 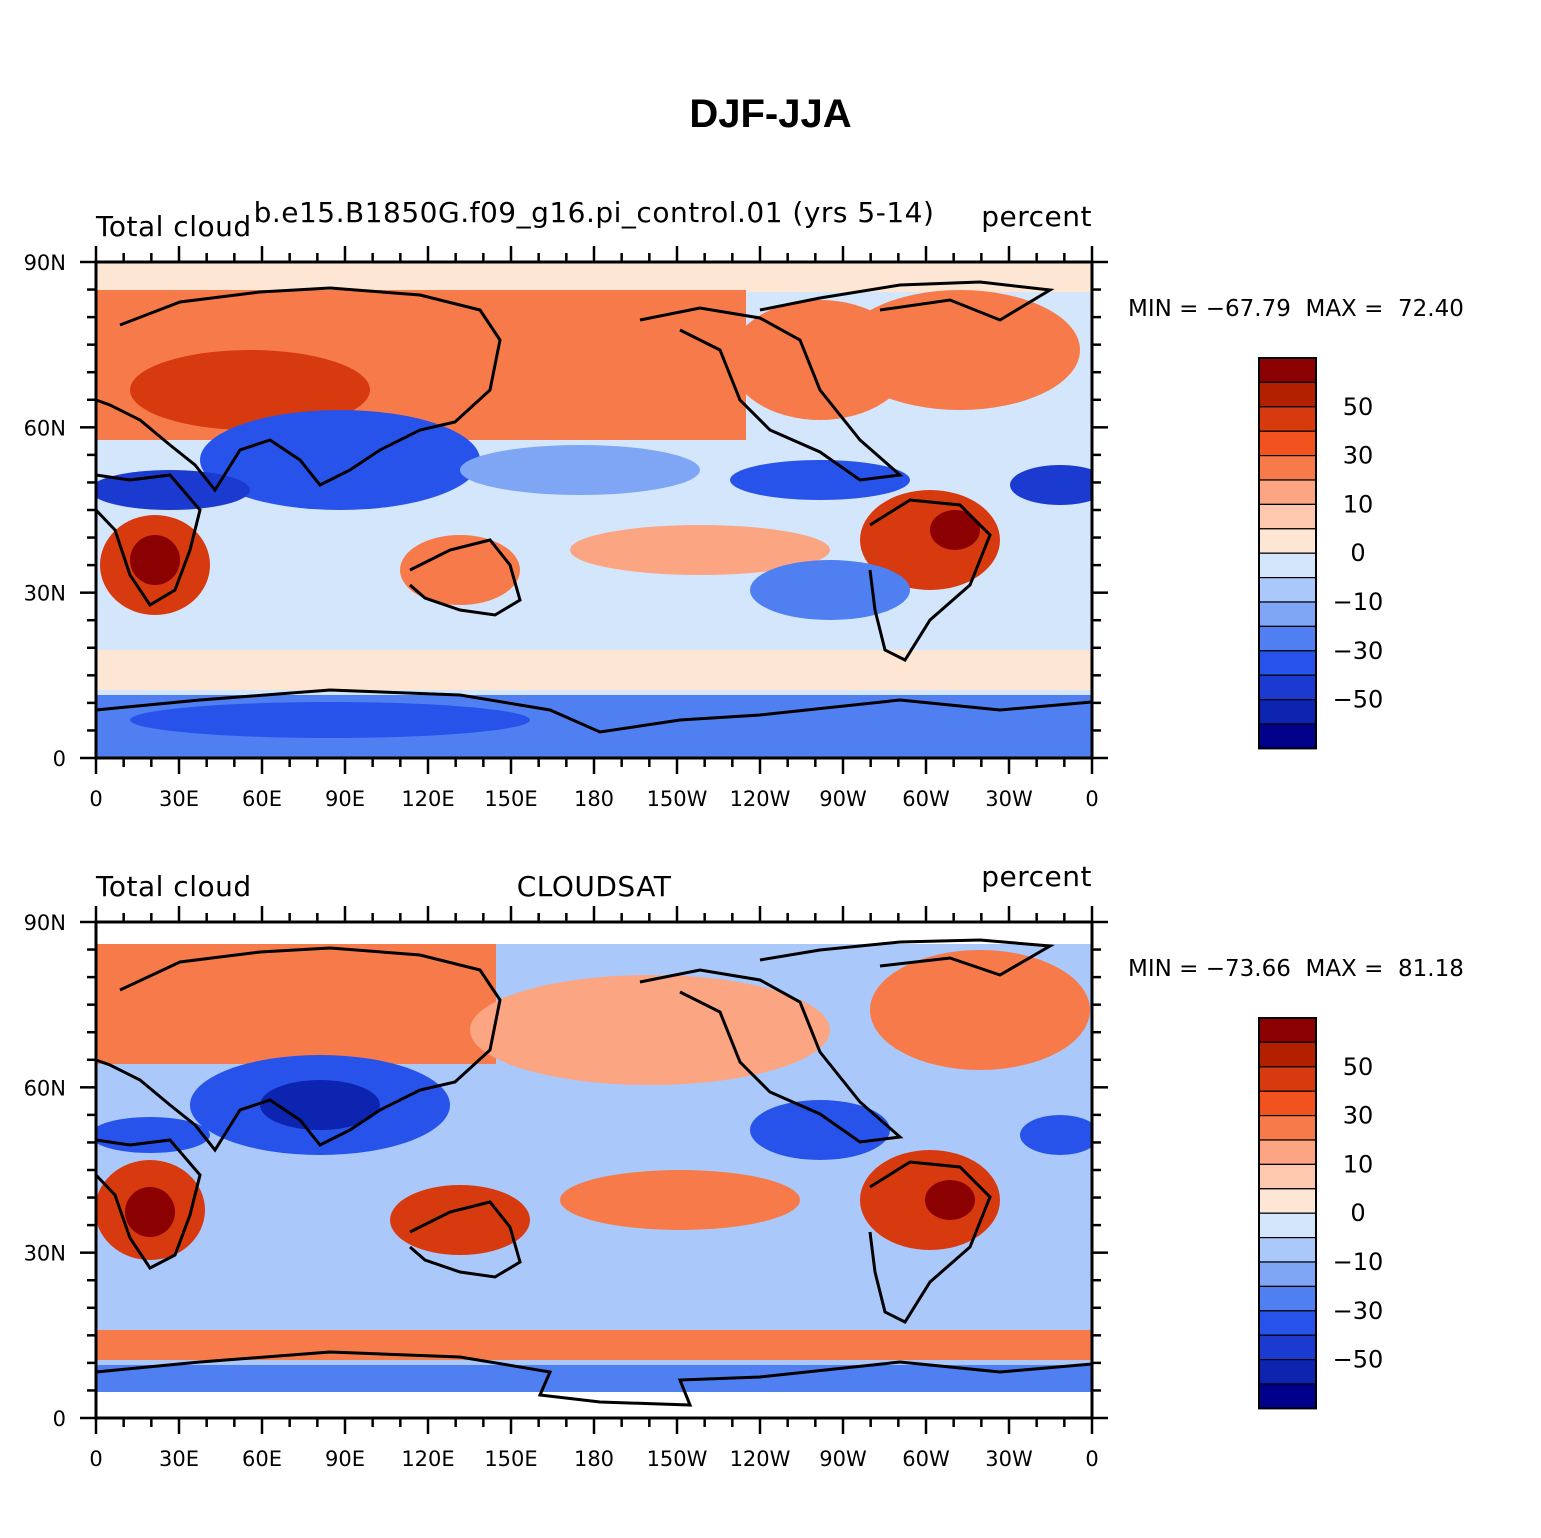 What do you see at coordinates (262, 1459) in the screenshot?
I see `lon-tick-label: 60E` at bounding box center [262, 1459].